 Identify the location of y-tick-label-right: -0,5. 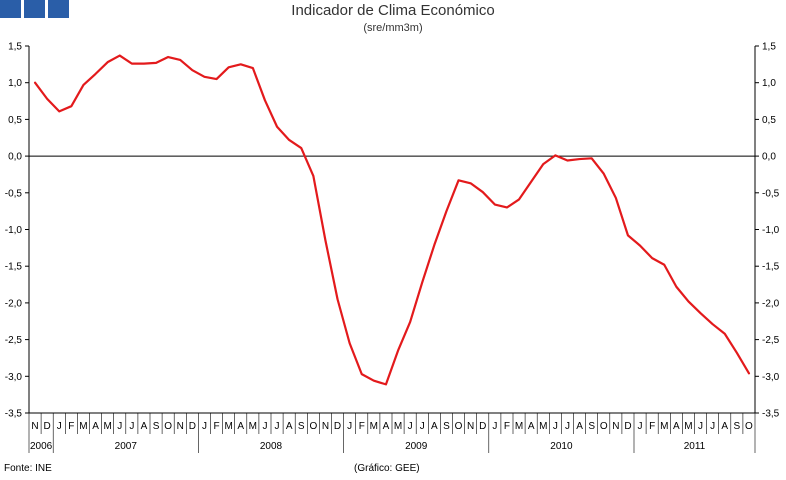
(771, 193).